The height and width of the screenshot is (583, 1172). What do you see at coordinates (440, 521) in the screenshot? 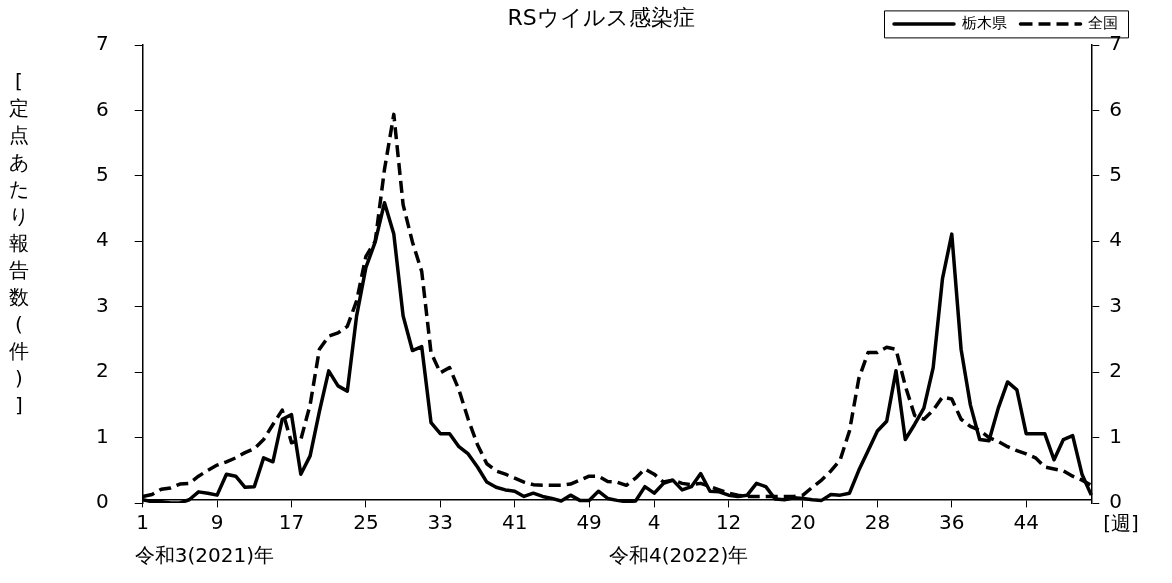
I see `x-tick-label: 33` at bounding box center [440, 521].